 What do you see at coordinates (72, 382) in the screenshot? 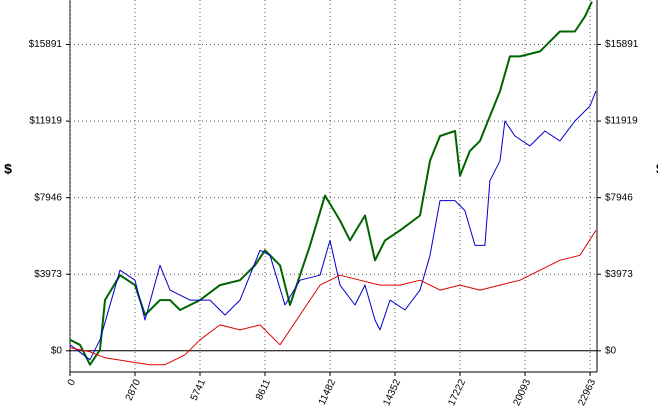
I see `x-tick-label: 0` at bounding box center [72, 382].